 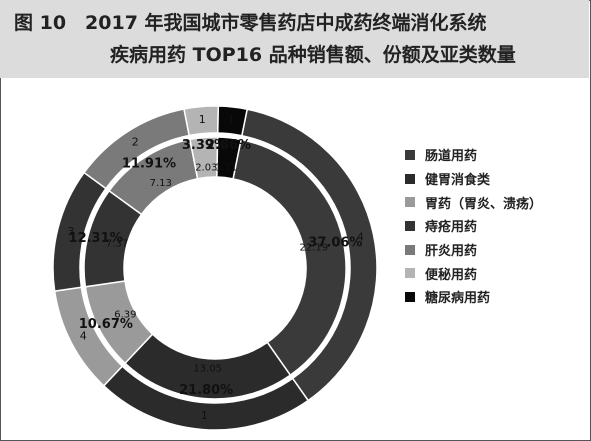 What do you see at coordinates (96, 238) in the screenshot?
I see `percent-label: 12.31%` at bounding box center [96, 238].